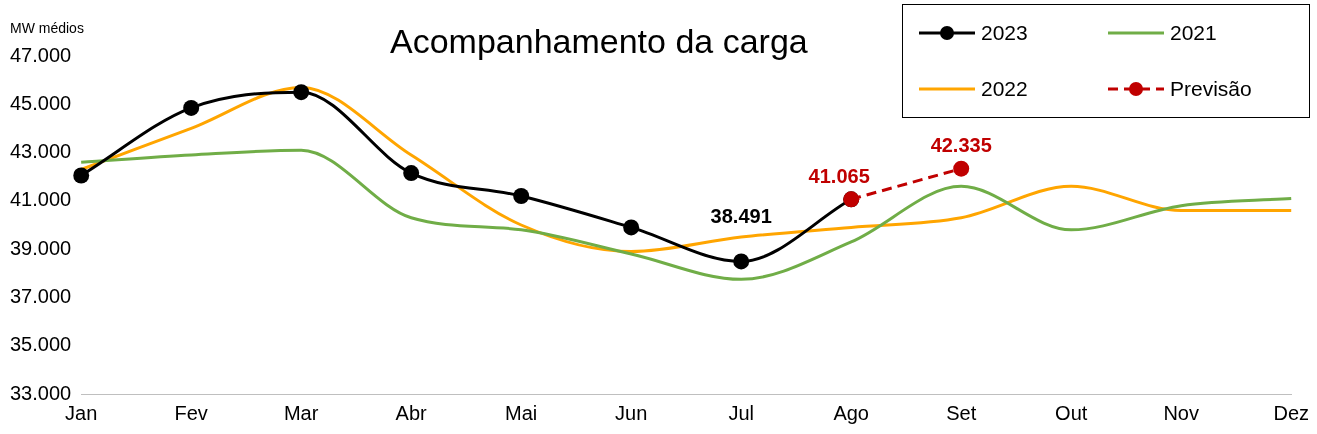  What do you see at coordinates (191, 412) in the screenshot?
I see `x-tick-label: Fev` at bounding box center [191, 412].